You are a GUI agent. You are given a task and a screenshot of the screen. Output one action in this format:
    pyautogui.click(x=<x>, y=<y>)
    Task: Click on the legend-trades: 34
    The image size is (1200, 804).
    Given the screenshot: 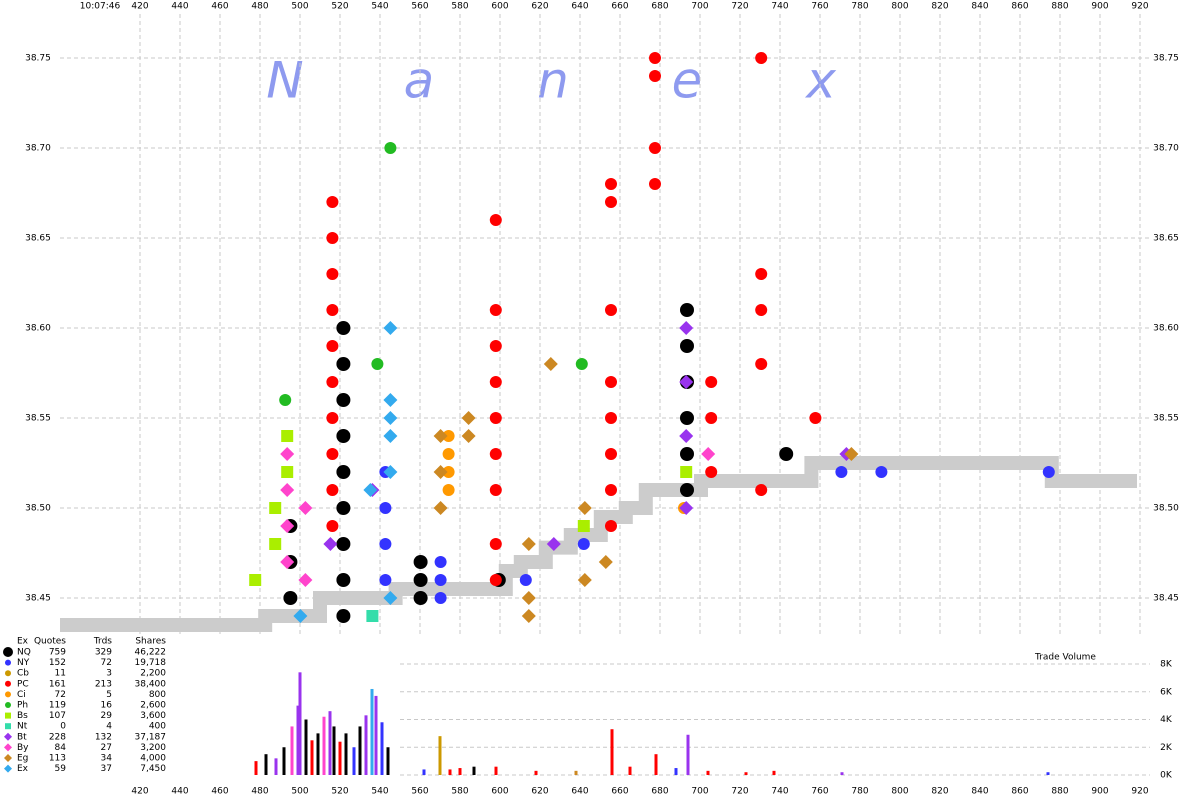 What is the action you would take?
    pyautogui.click(x=107, y=759)
    